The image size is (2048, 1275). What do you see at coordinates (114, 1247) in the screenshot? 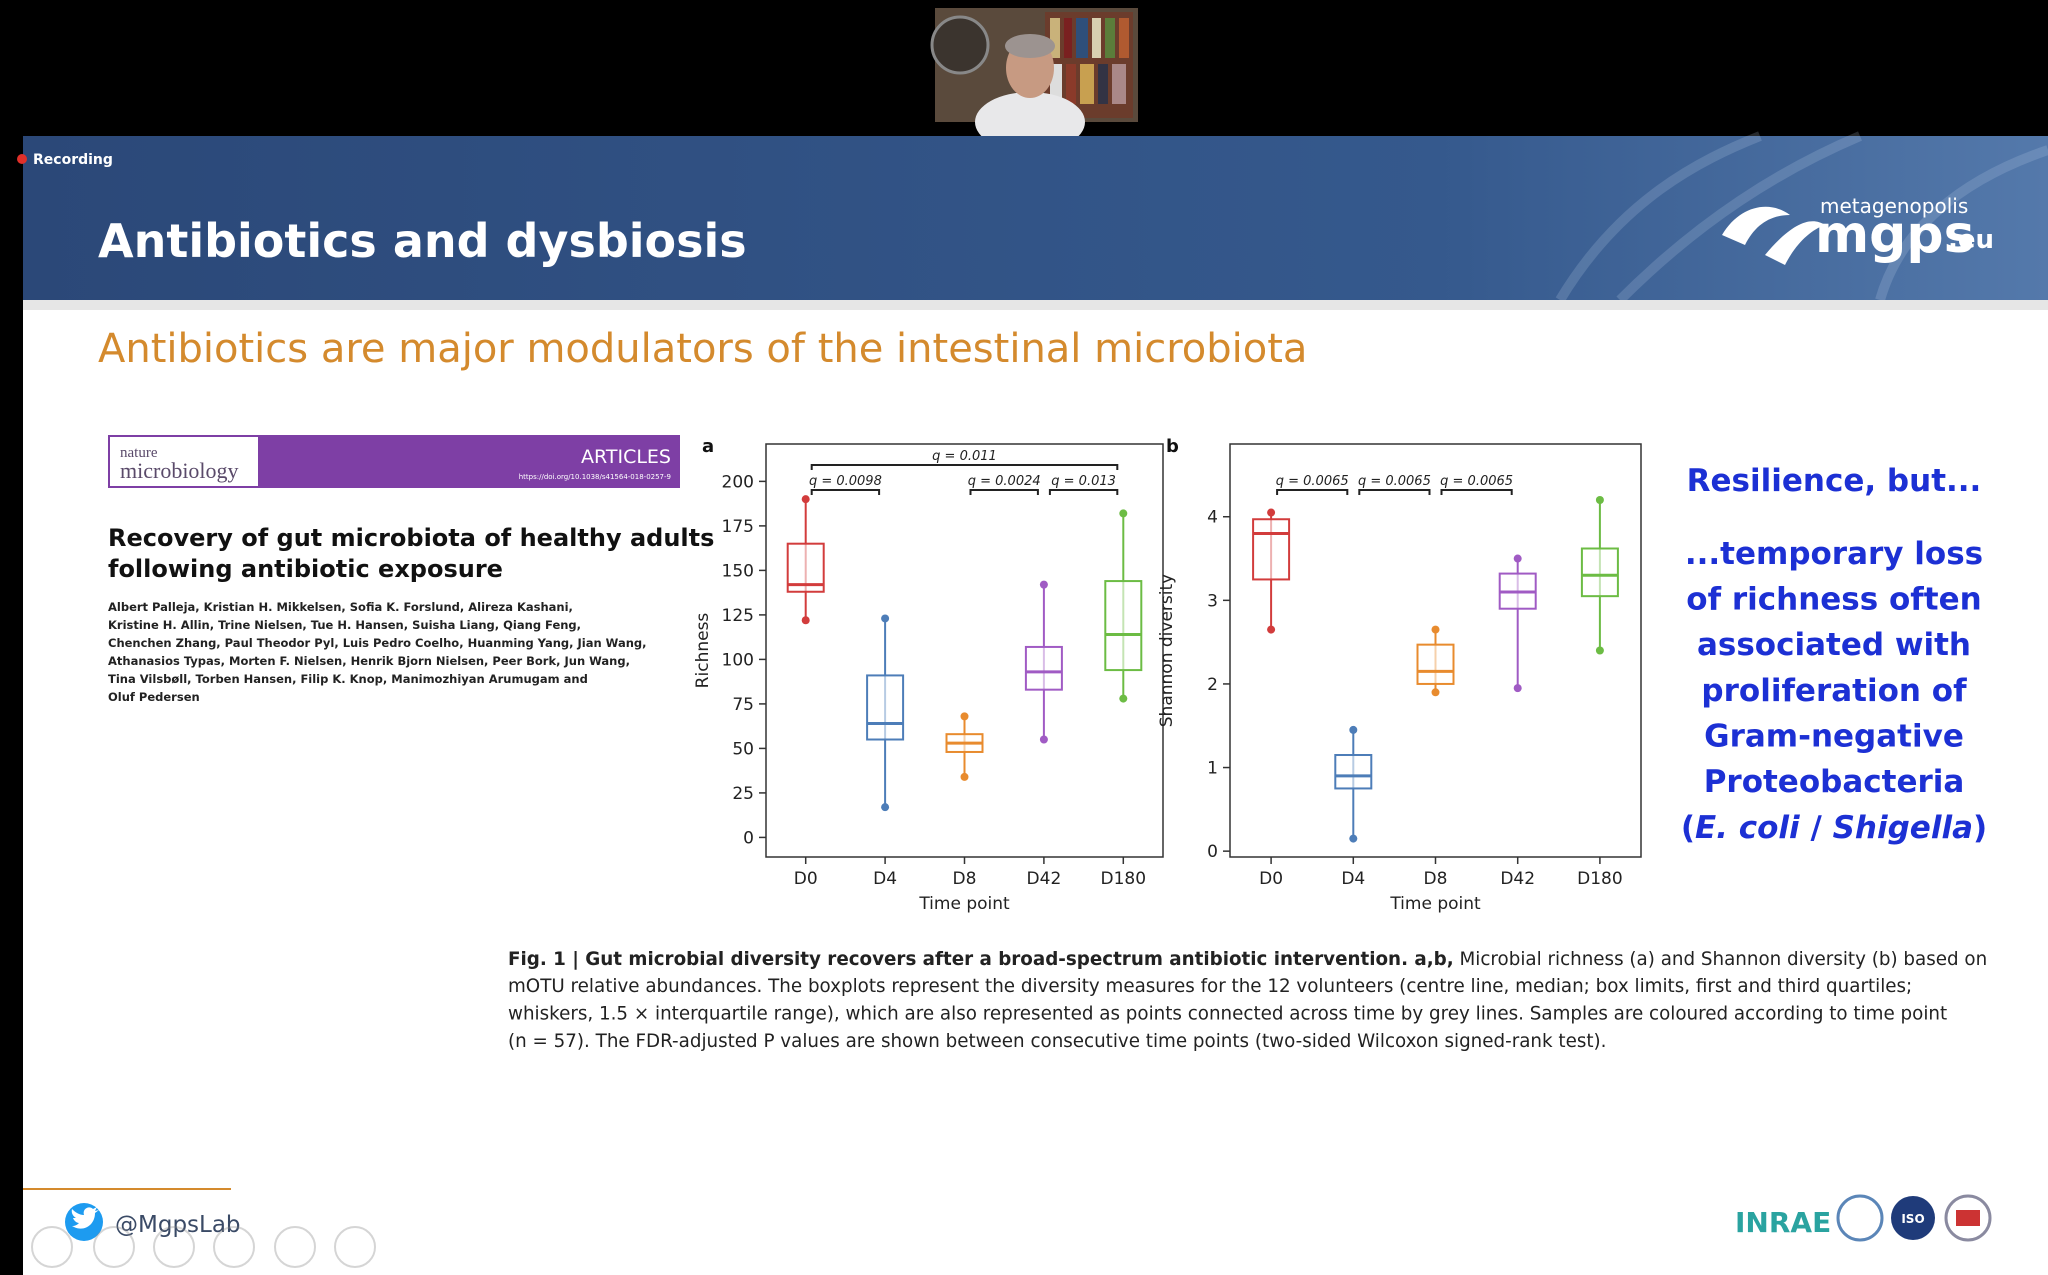
I see `next-button` at bounding box center [114, 1247].